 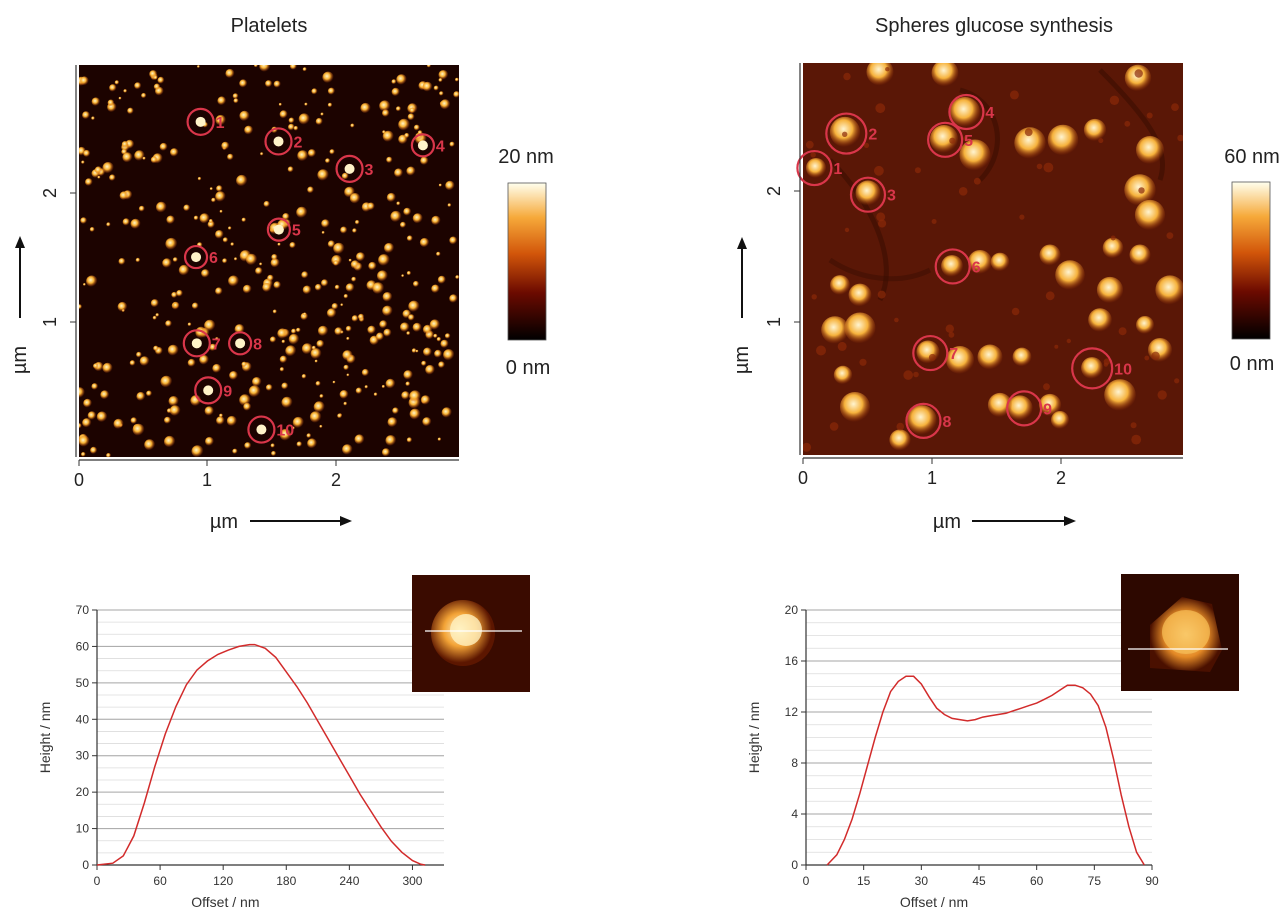 What do you see at coordinates (83, 756) in the screenshot?
I see `y-tick-label: 30` at bounding box center [83, 756].